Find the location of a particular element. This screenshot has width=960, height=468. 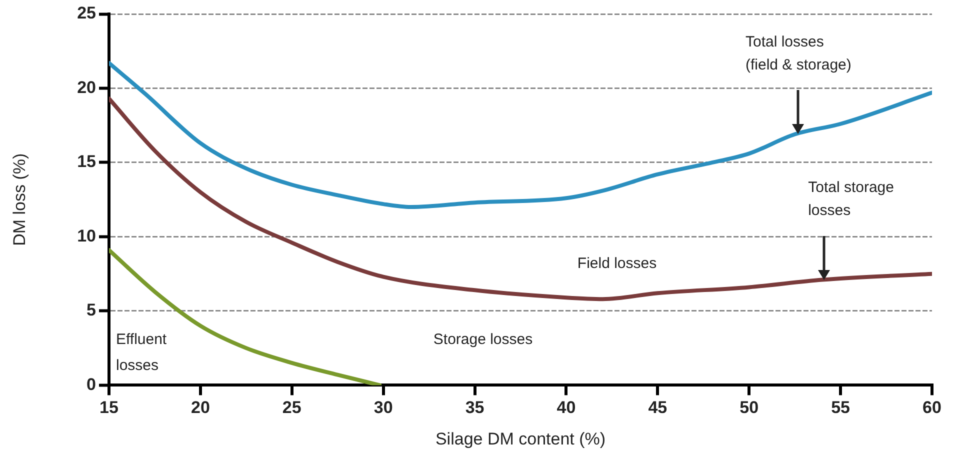

x-tick-label: 20 is located at coordinates (200, 408).